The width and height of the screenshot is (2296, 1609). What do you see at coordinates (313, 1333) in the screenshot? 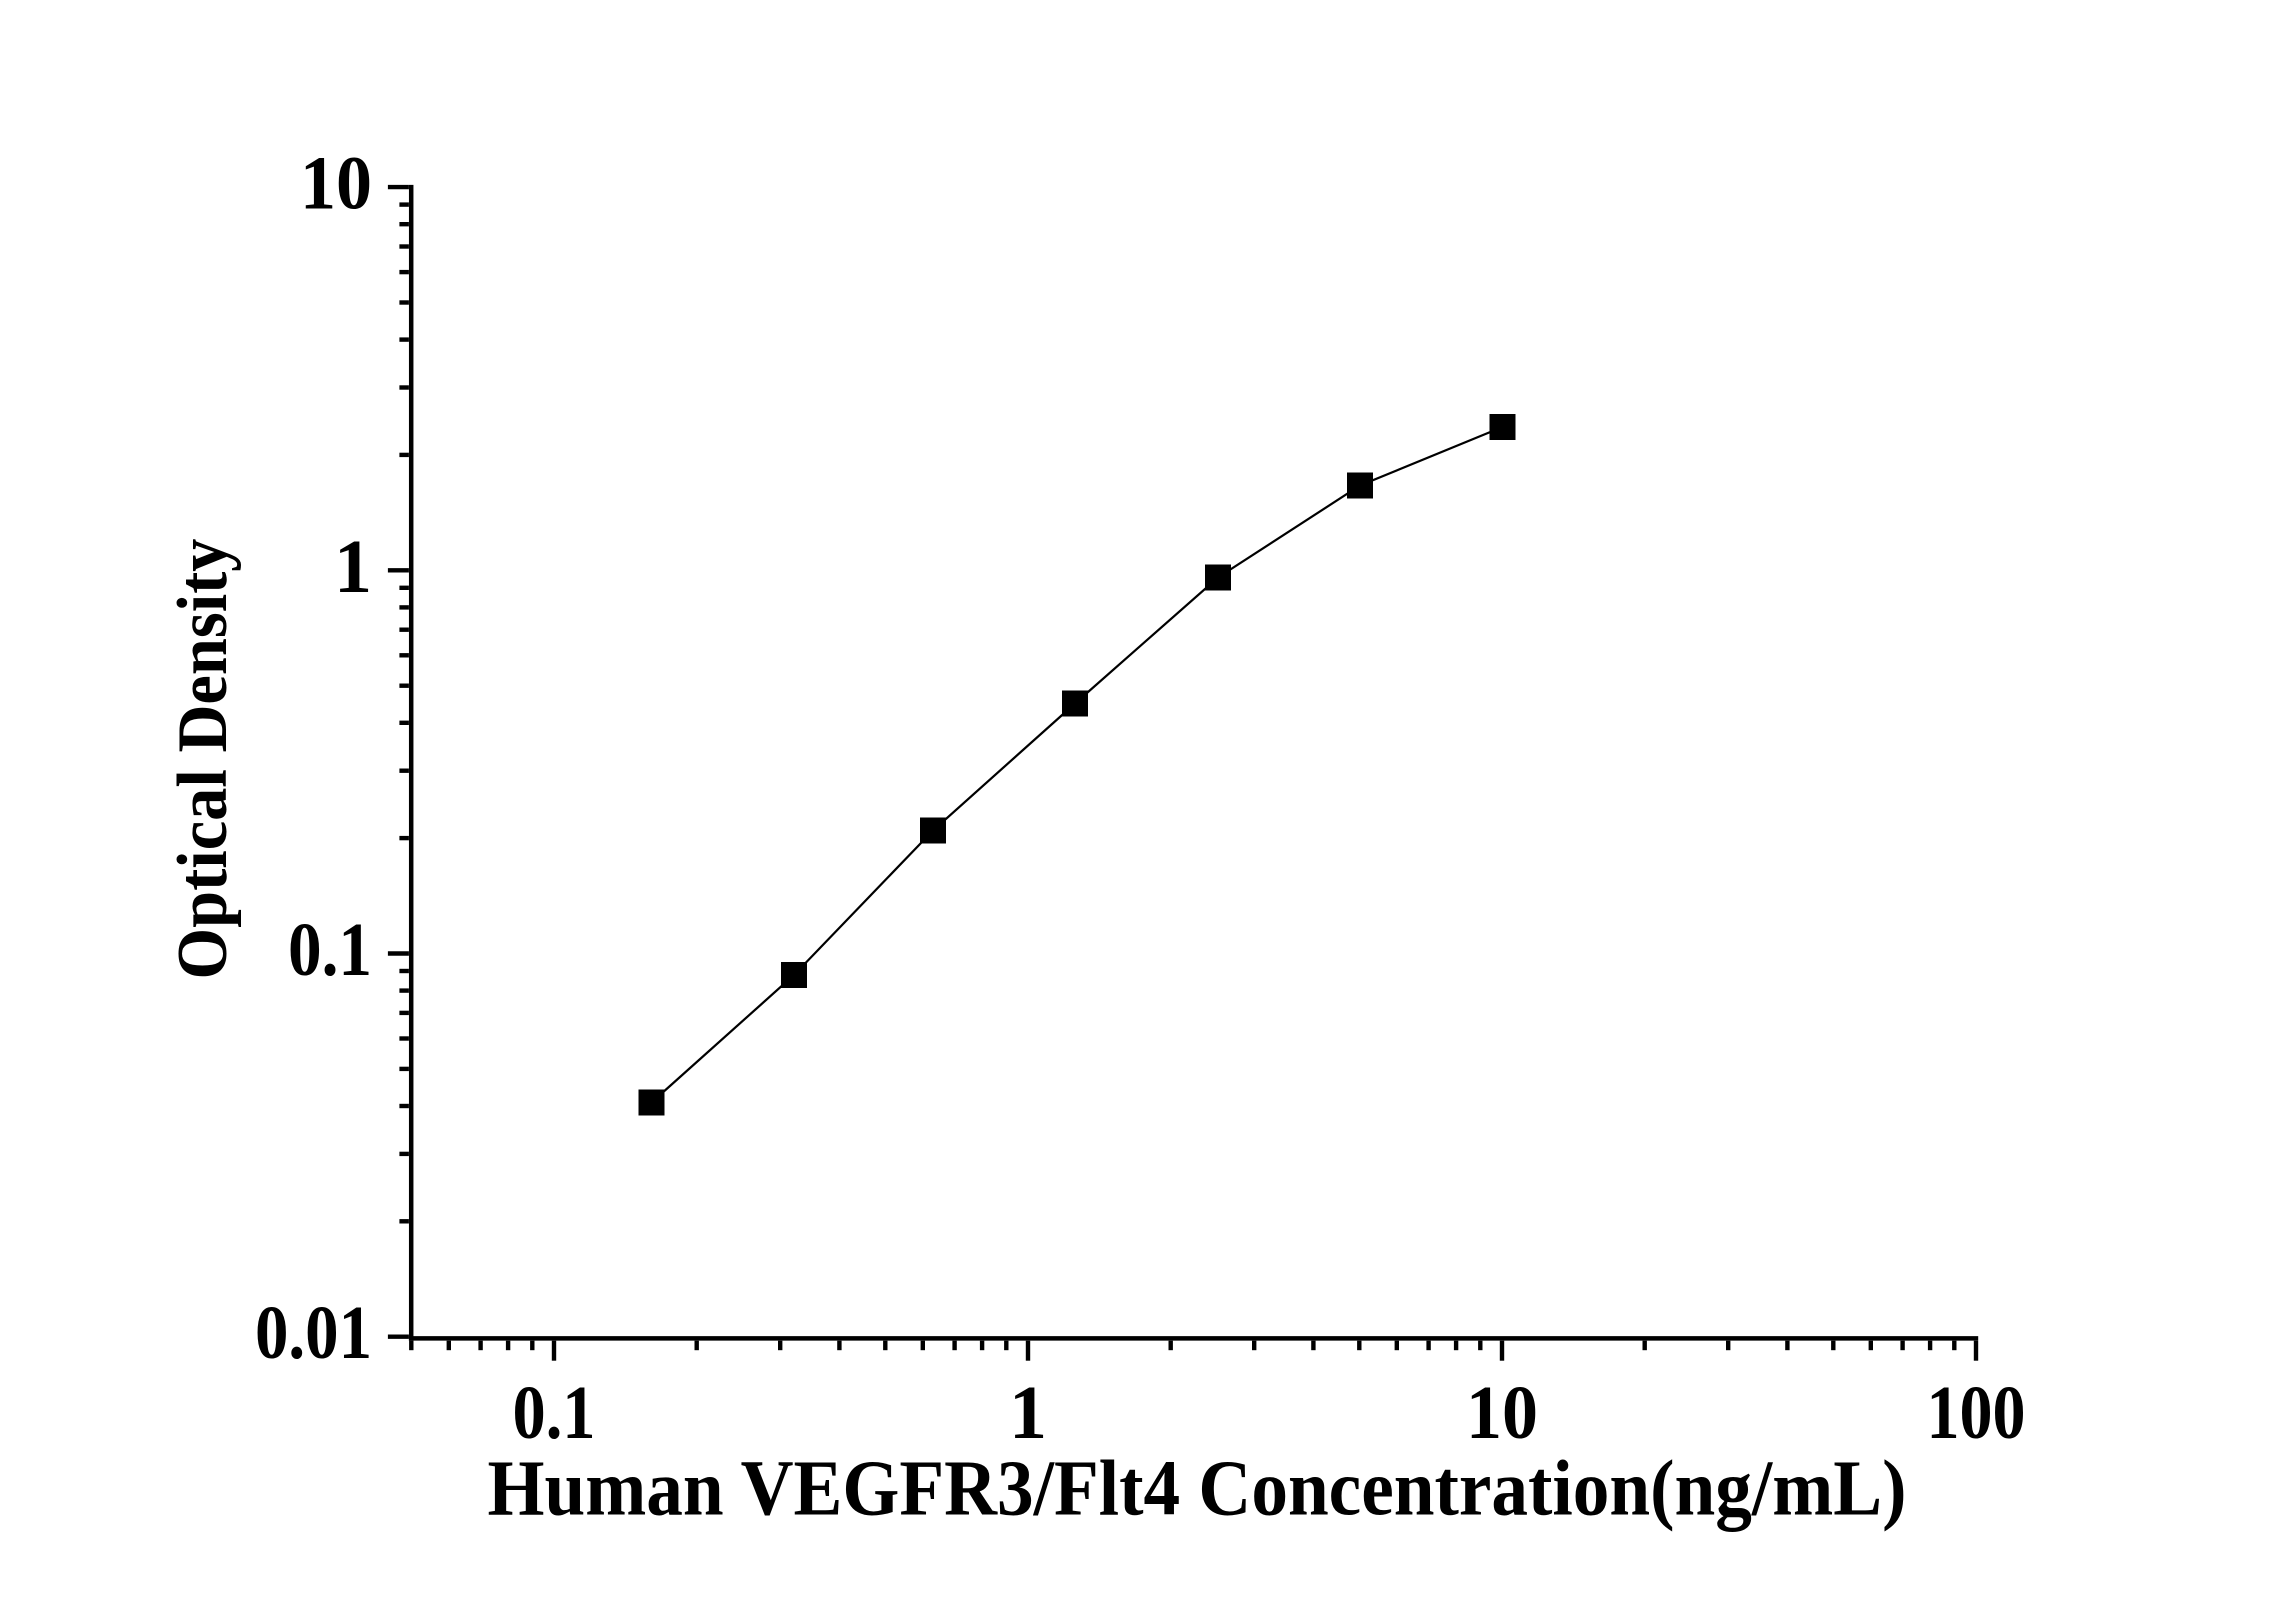
I see `svg-text: 0.01` at bounding box center [313, 1333].